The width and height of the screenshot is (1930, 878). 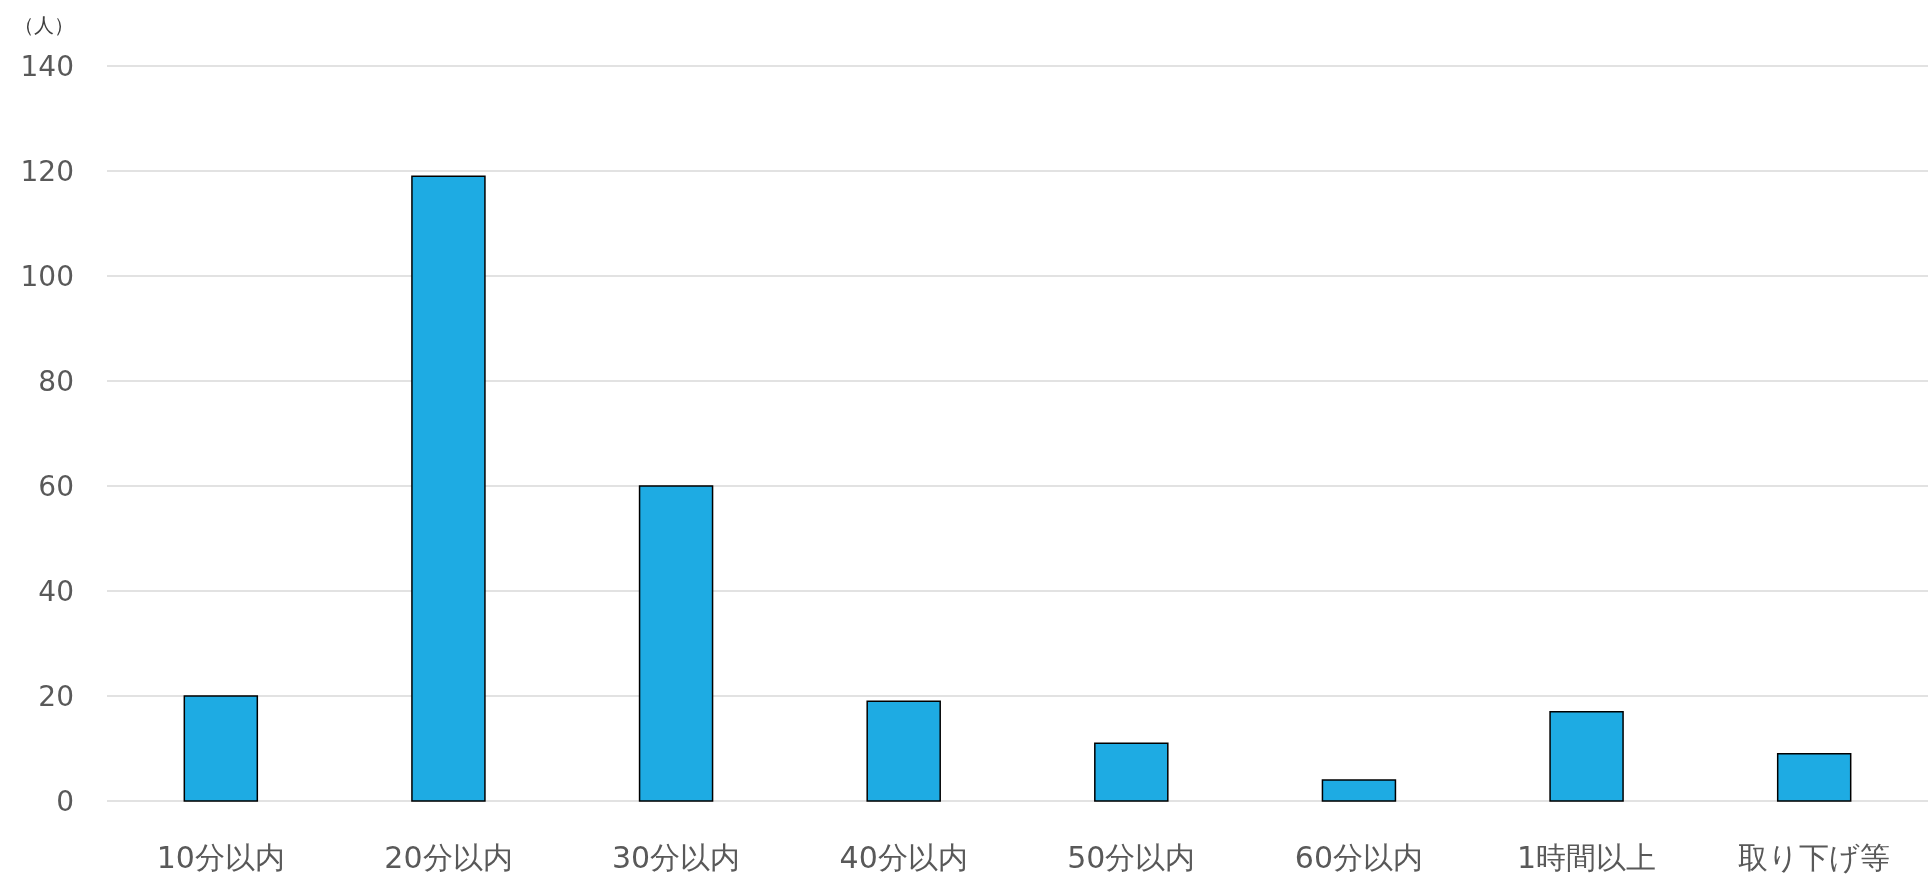 What do you see at coordinates (1587, 857) in the screenshot?
I see `x-tick-label: 1時間以上` at bounding box center [1587, 857].